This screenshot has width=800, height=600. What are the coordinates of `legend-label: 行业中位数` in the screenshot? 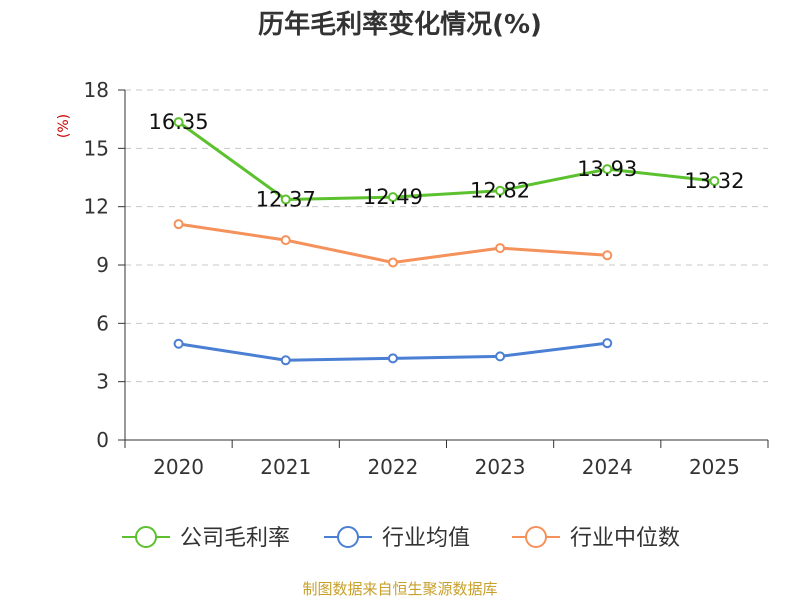 It's located at (625, 538).